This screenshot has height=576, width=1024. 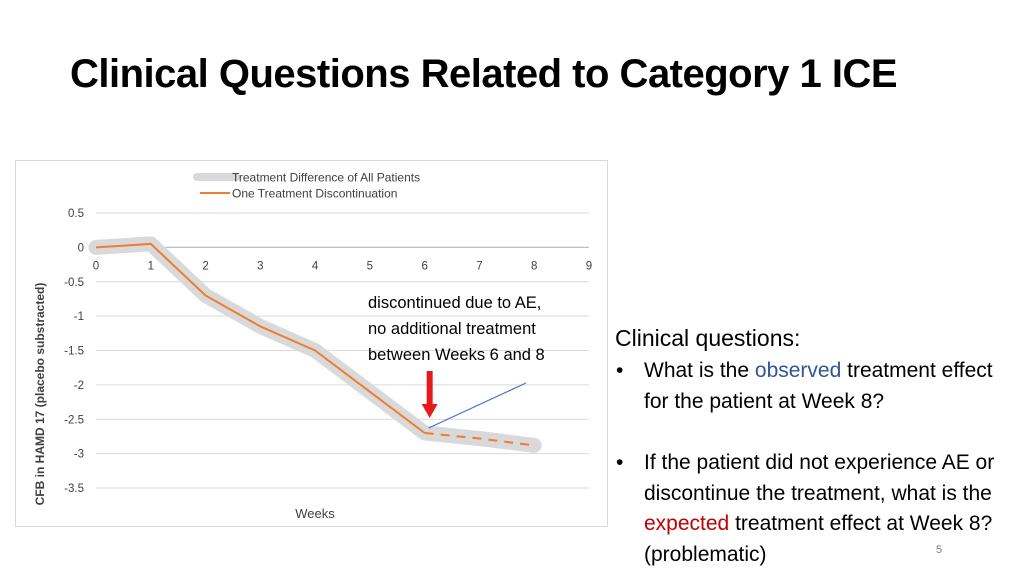 I want to click on x-tick-label: 2, so click(x=205, y=266).